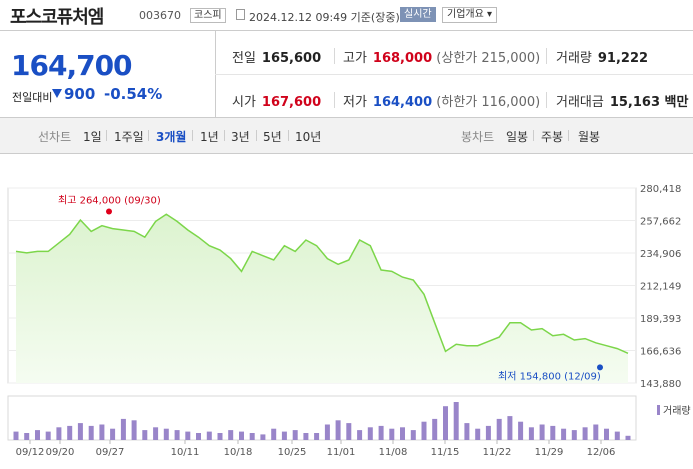 The image size is (693, 469). What do you see at coordinates (442, 102) in the screenshot?
I see `low-price: 저가 164,400 (하한가 116,000)` at bounding box center [442, 102].